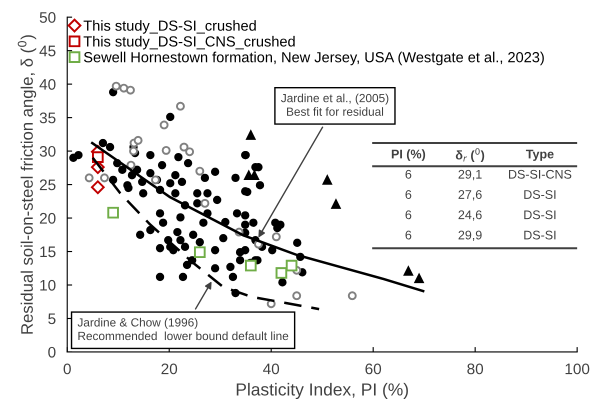 This screenshot has height=419, width=595. I want to click on y-tick-label: 30, so click(48, 151).